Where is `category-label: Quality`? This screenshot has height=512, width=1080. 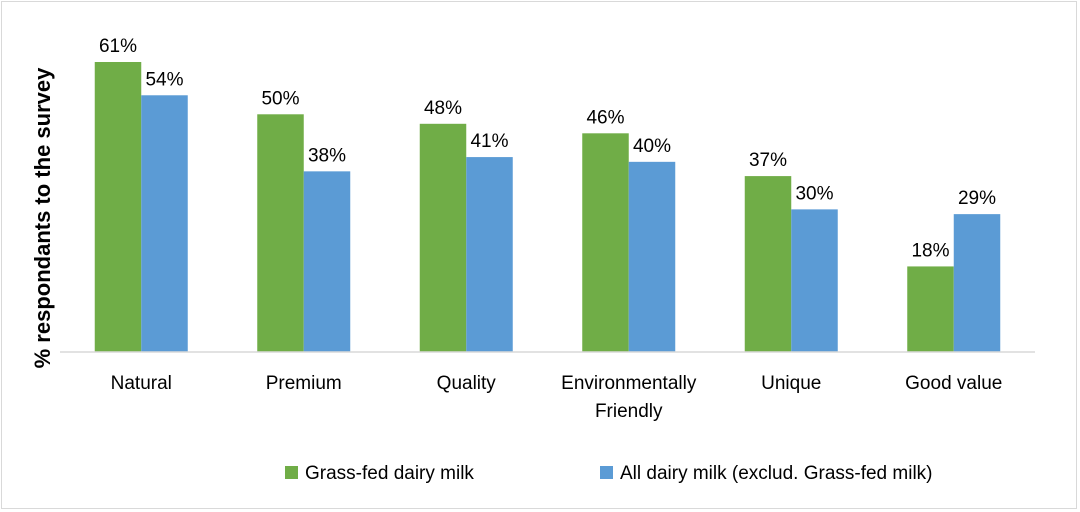
category-label: Quality is located at coordinates (467, 383).